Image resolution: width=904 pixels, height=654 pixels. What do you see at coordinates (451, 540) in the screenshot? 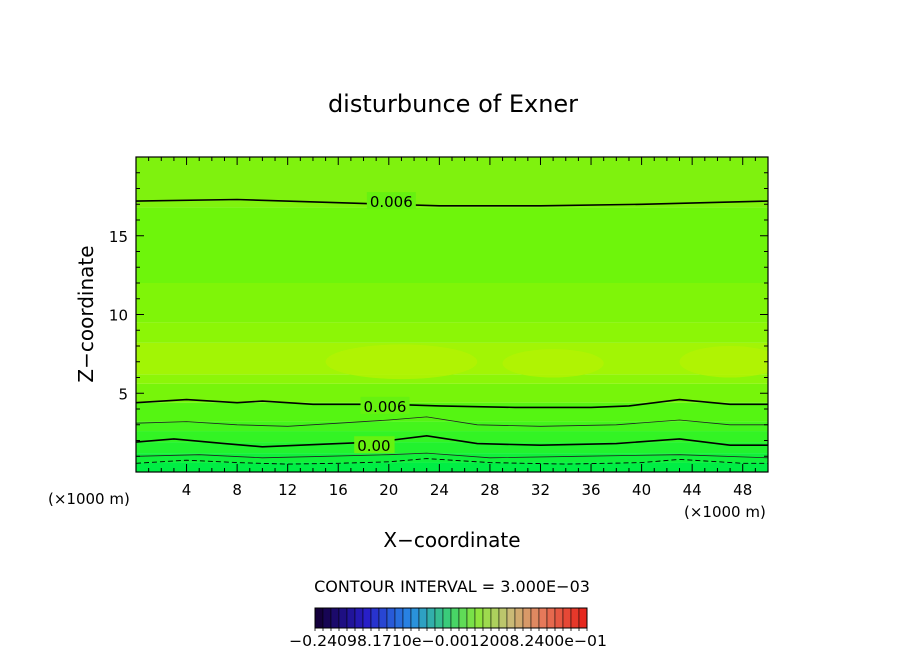
I see `x-axis-label: X−coordinate` at bounding box center [451, 540].